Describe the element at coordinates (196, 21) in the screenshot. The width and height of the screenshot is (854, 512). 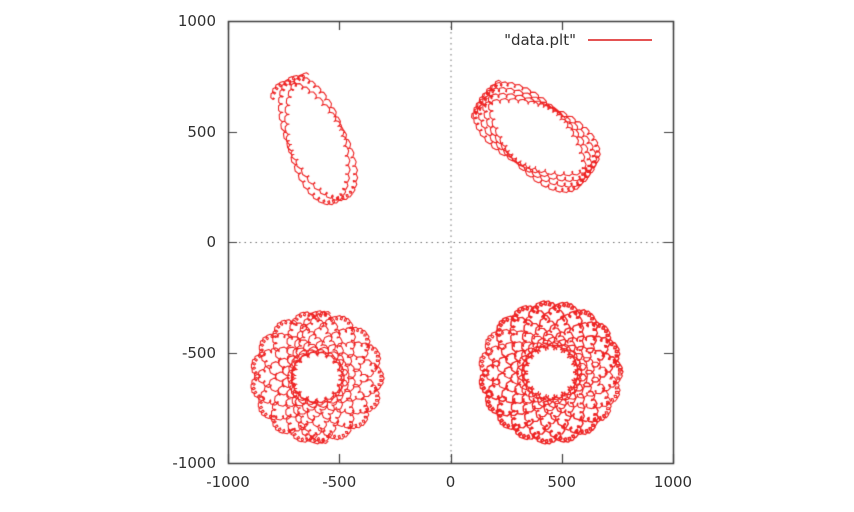
I see `y-tick-label: 1000` at that location.